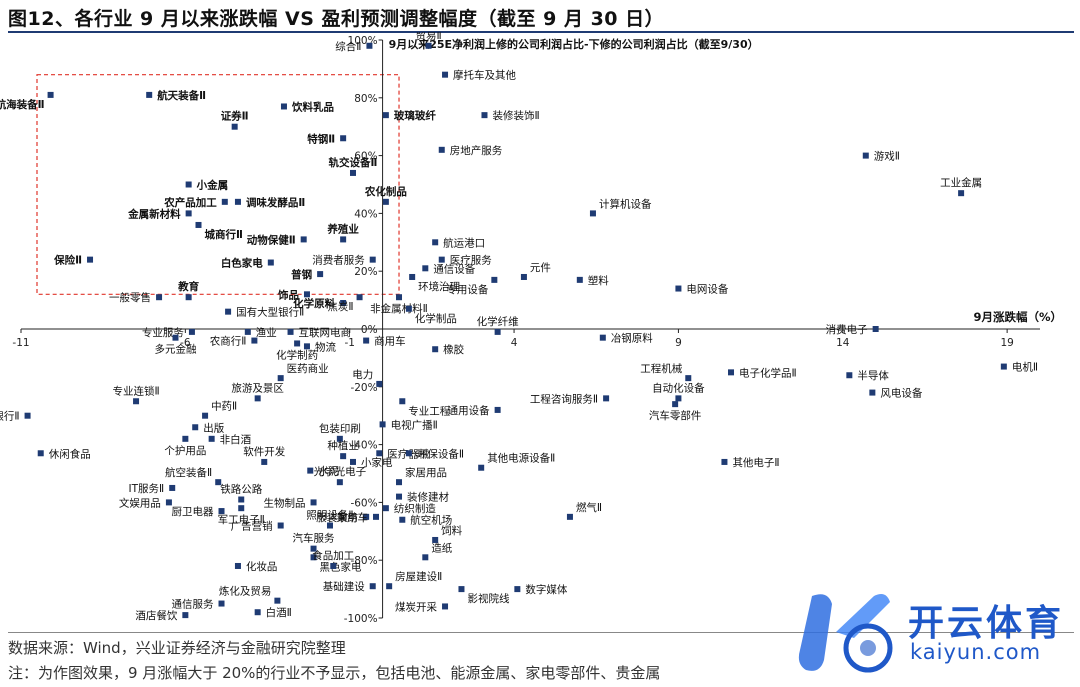 The height and width of the screenshot is (687, 1080). What do you see at coordinates (333, 555) in the screenshot?
I see `point-label: 食品加工` at bounding box center [333, 555].